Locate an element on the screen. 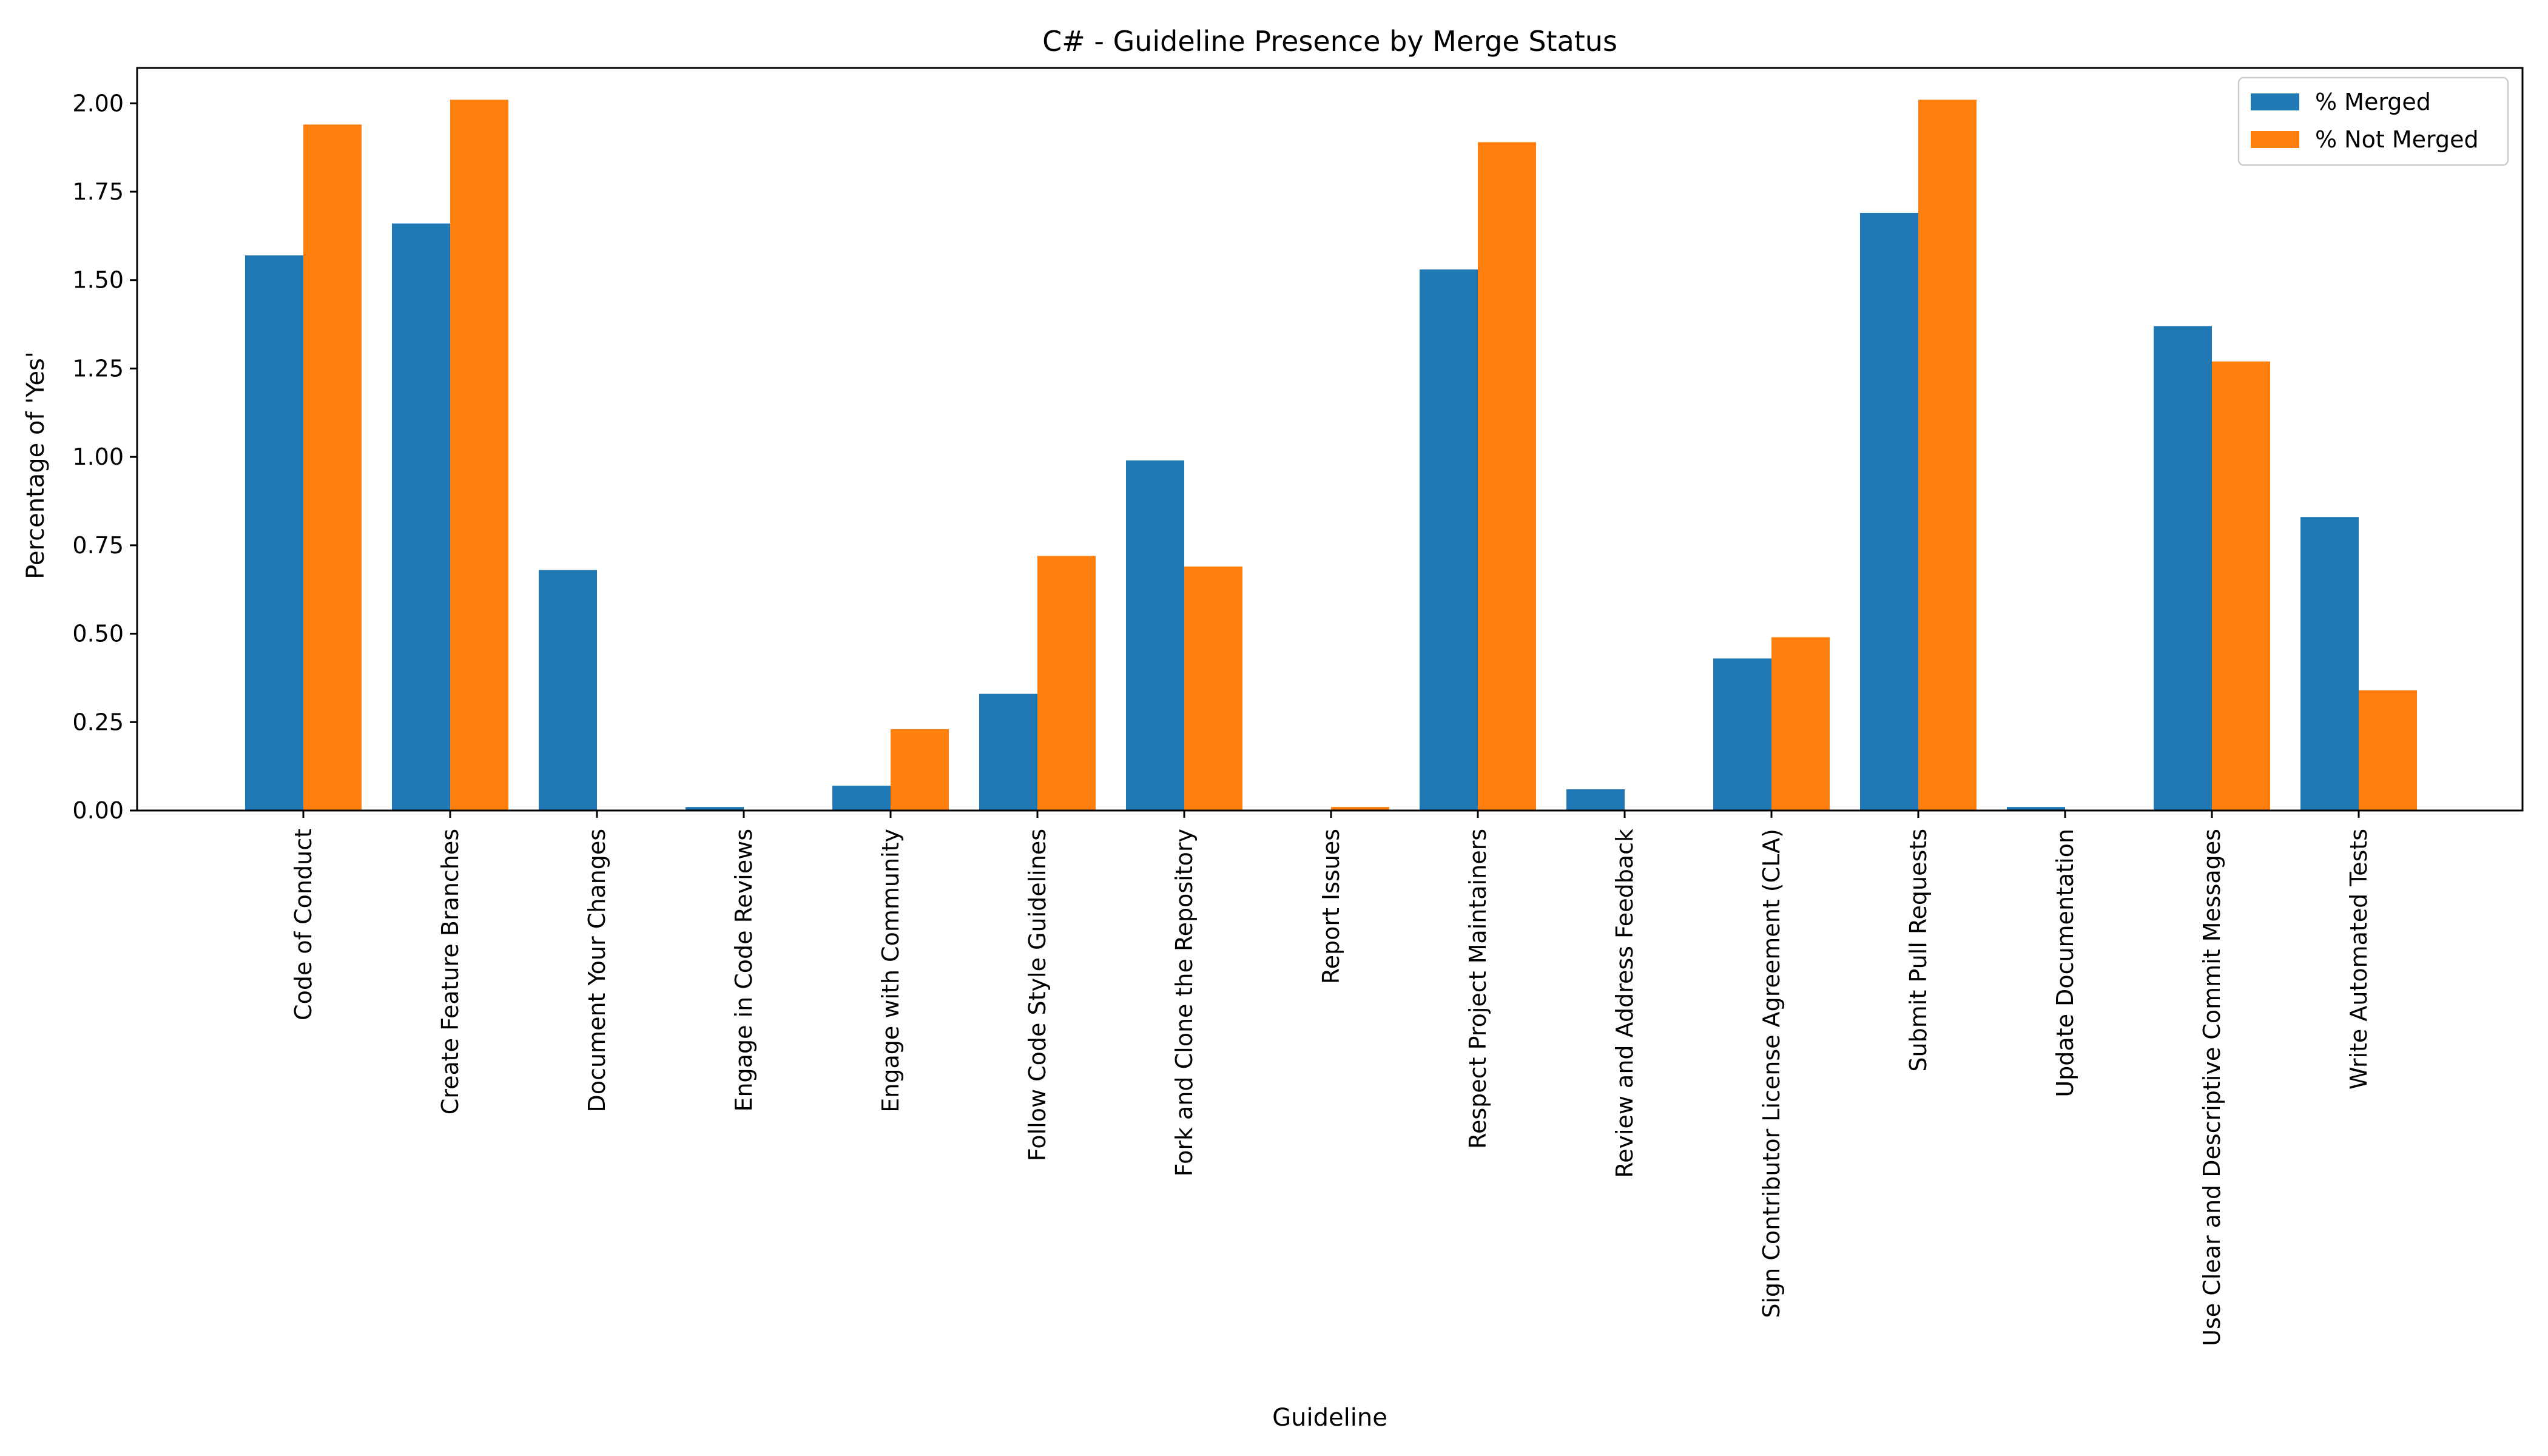 The height and width of the screenshot is (1456, 2548). x-axis-label: Guideline is located at coordinates (1329, 1418).